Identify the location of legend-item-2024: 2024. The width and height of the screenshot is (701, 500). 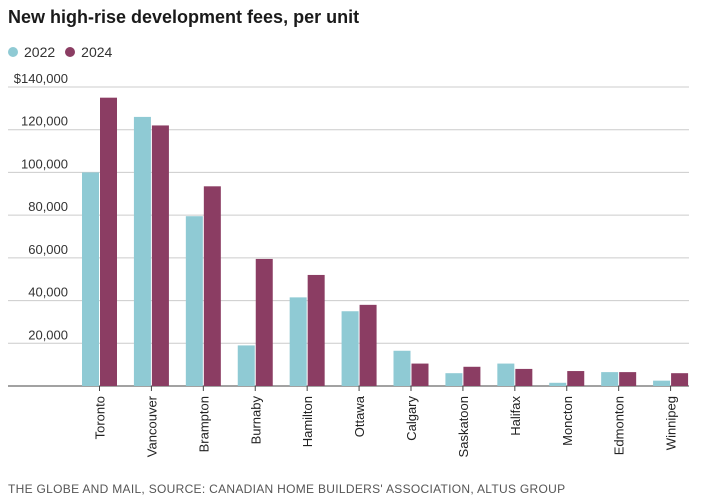
(88, 52).